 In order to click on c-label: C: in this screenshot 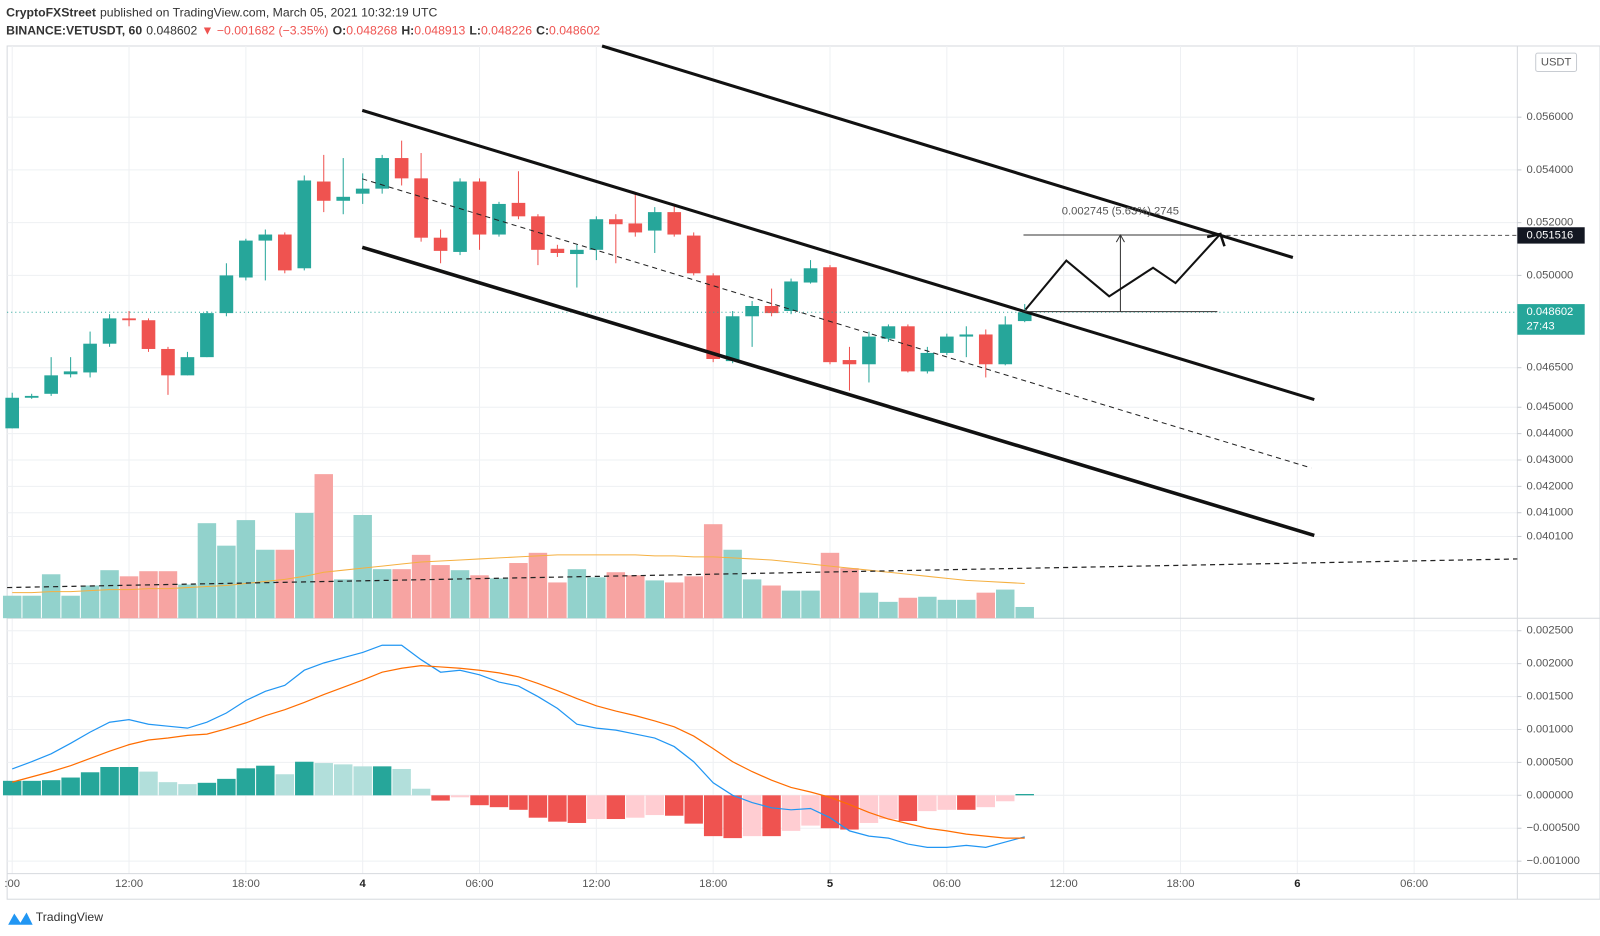, I will do `click(542, 31)`.